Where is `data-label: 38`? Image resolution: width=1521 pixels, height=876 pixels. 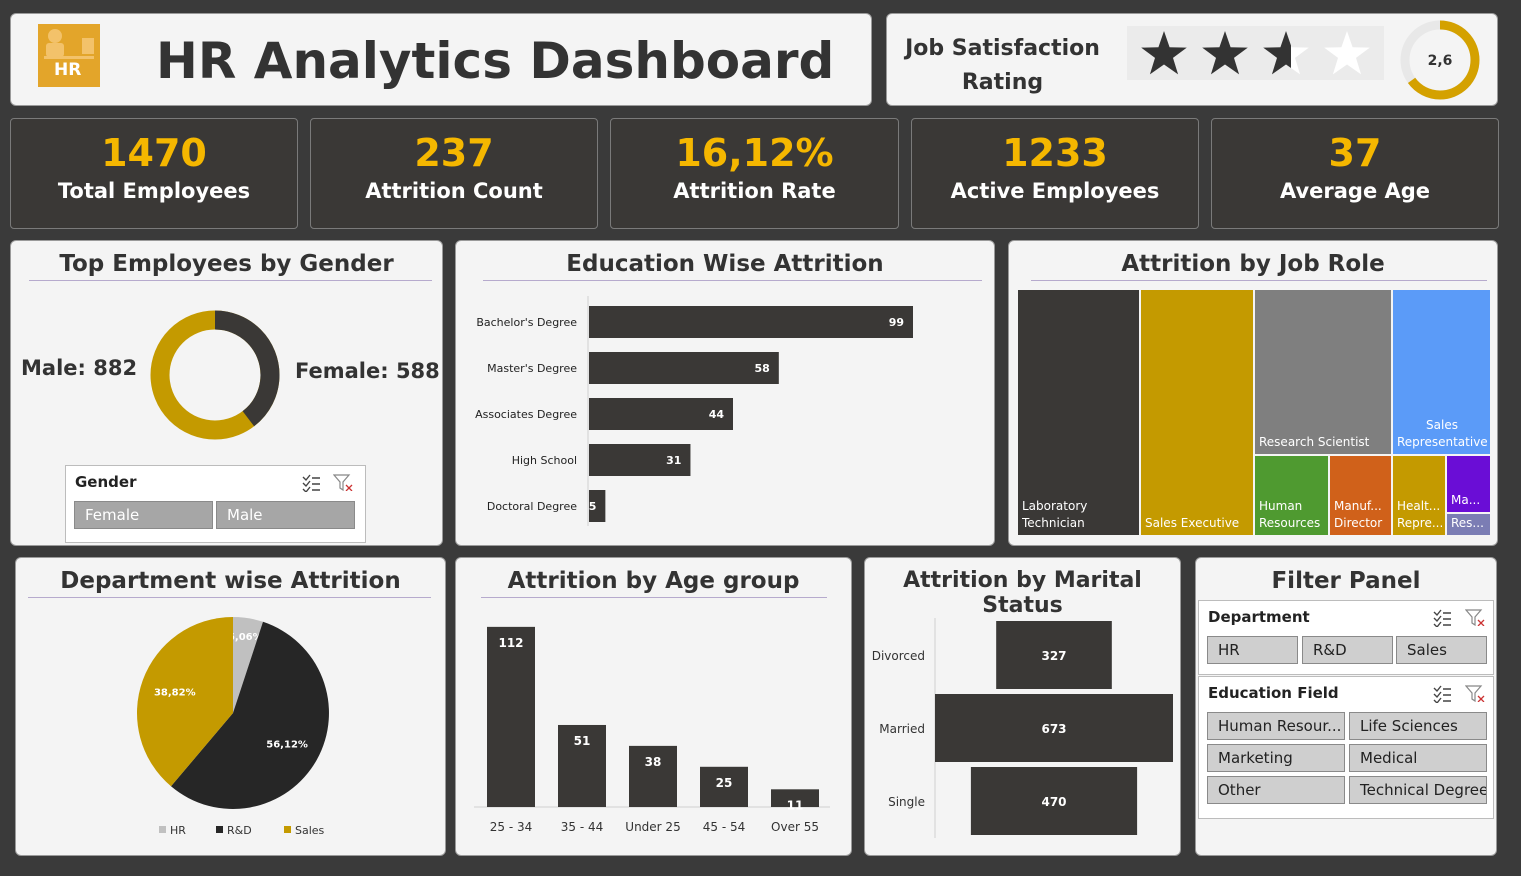 data-label: 38 is located at coordinates (653, 762).